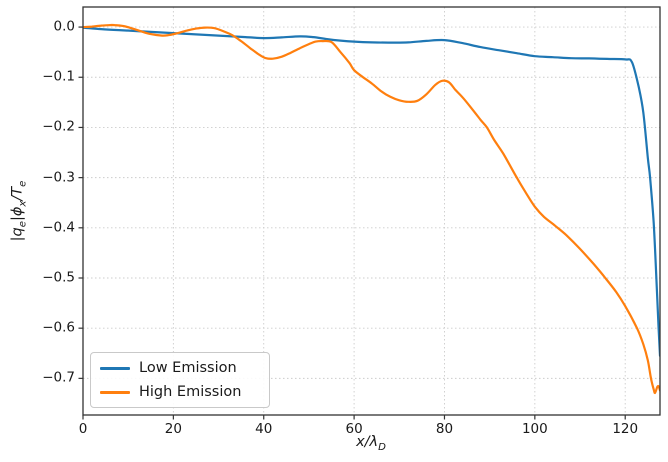 Image resolution: width=668 pixels, height=462 pixels. What do you see at coordinates (188, 368) in the screenshot?
I see `legend-label-low-emission: Low Emission` at bounding box center [188, 368].